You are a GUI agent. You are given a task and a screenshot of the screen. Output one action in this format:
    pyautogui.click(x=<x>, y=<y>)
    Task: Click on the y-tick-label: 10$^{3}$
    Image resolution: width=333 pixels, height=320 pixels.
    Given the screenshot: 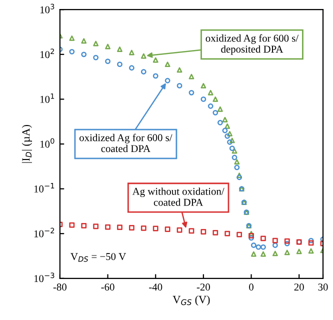 What is the action you would take?
    pyautogui.click(x=47, y=9)
    